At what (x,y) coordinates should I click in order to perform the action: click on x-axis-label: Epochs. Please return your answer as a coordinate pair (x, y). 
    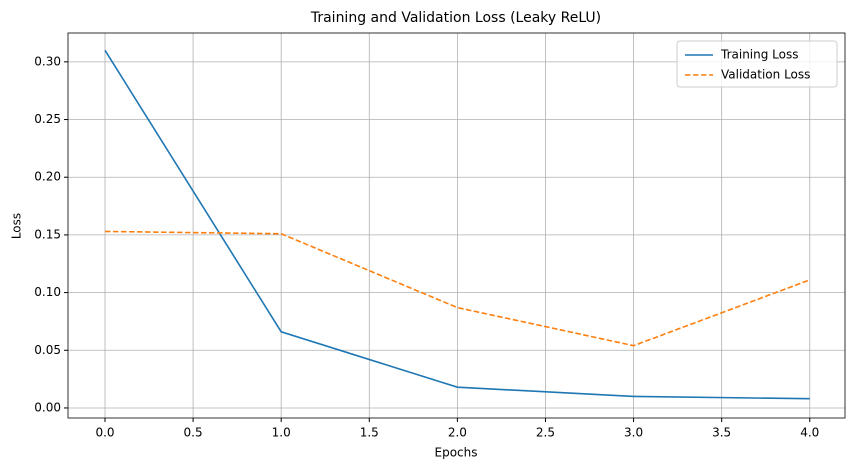
    Looking at the image, I should click on (456, 453).